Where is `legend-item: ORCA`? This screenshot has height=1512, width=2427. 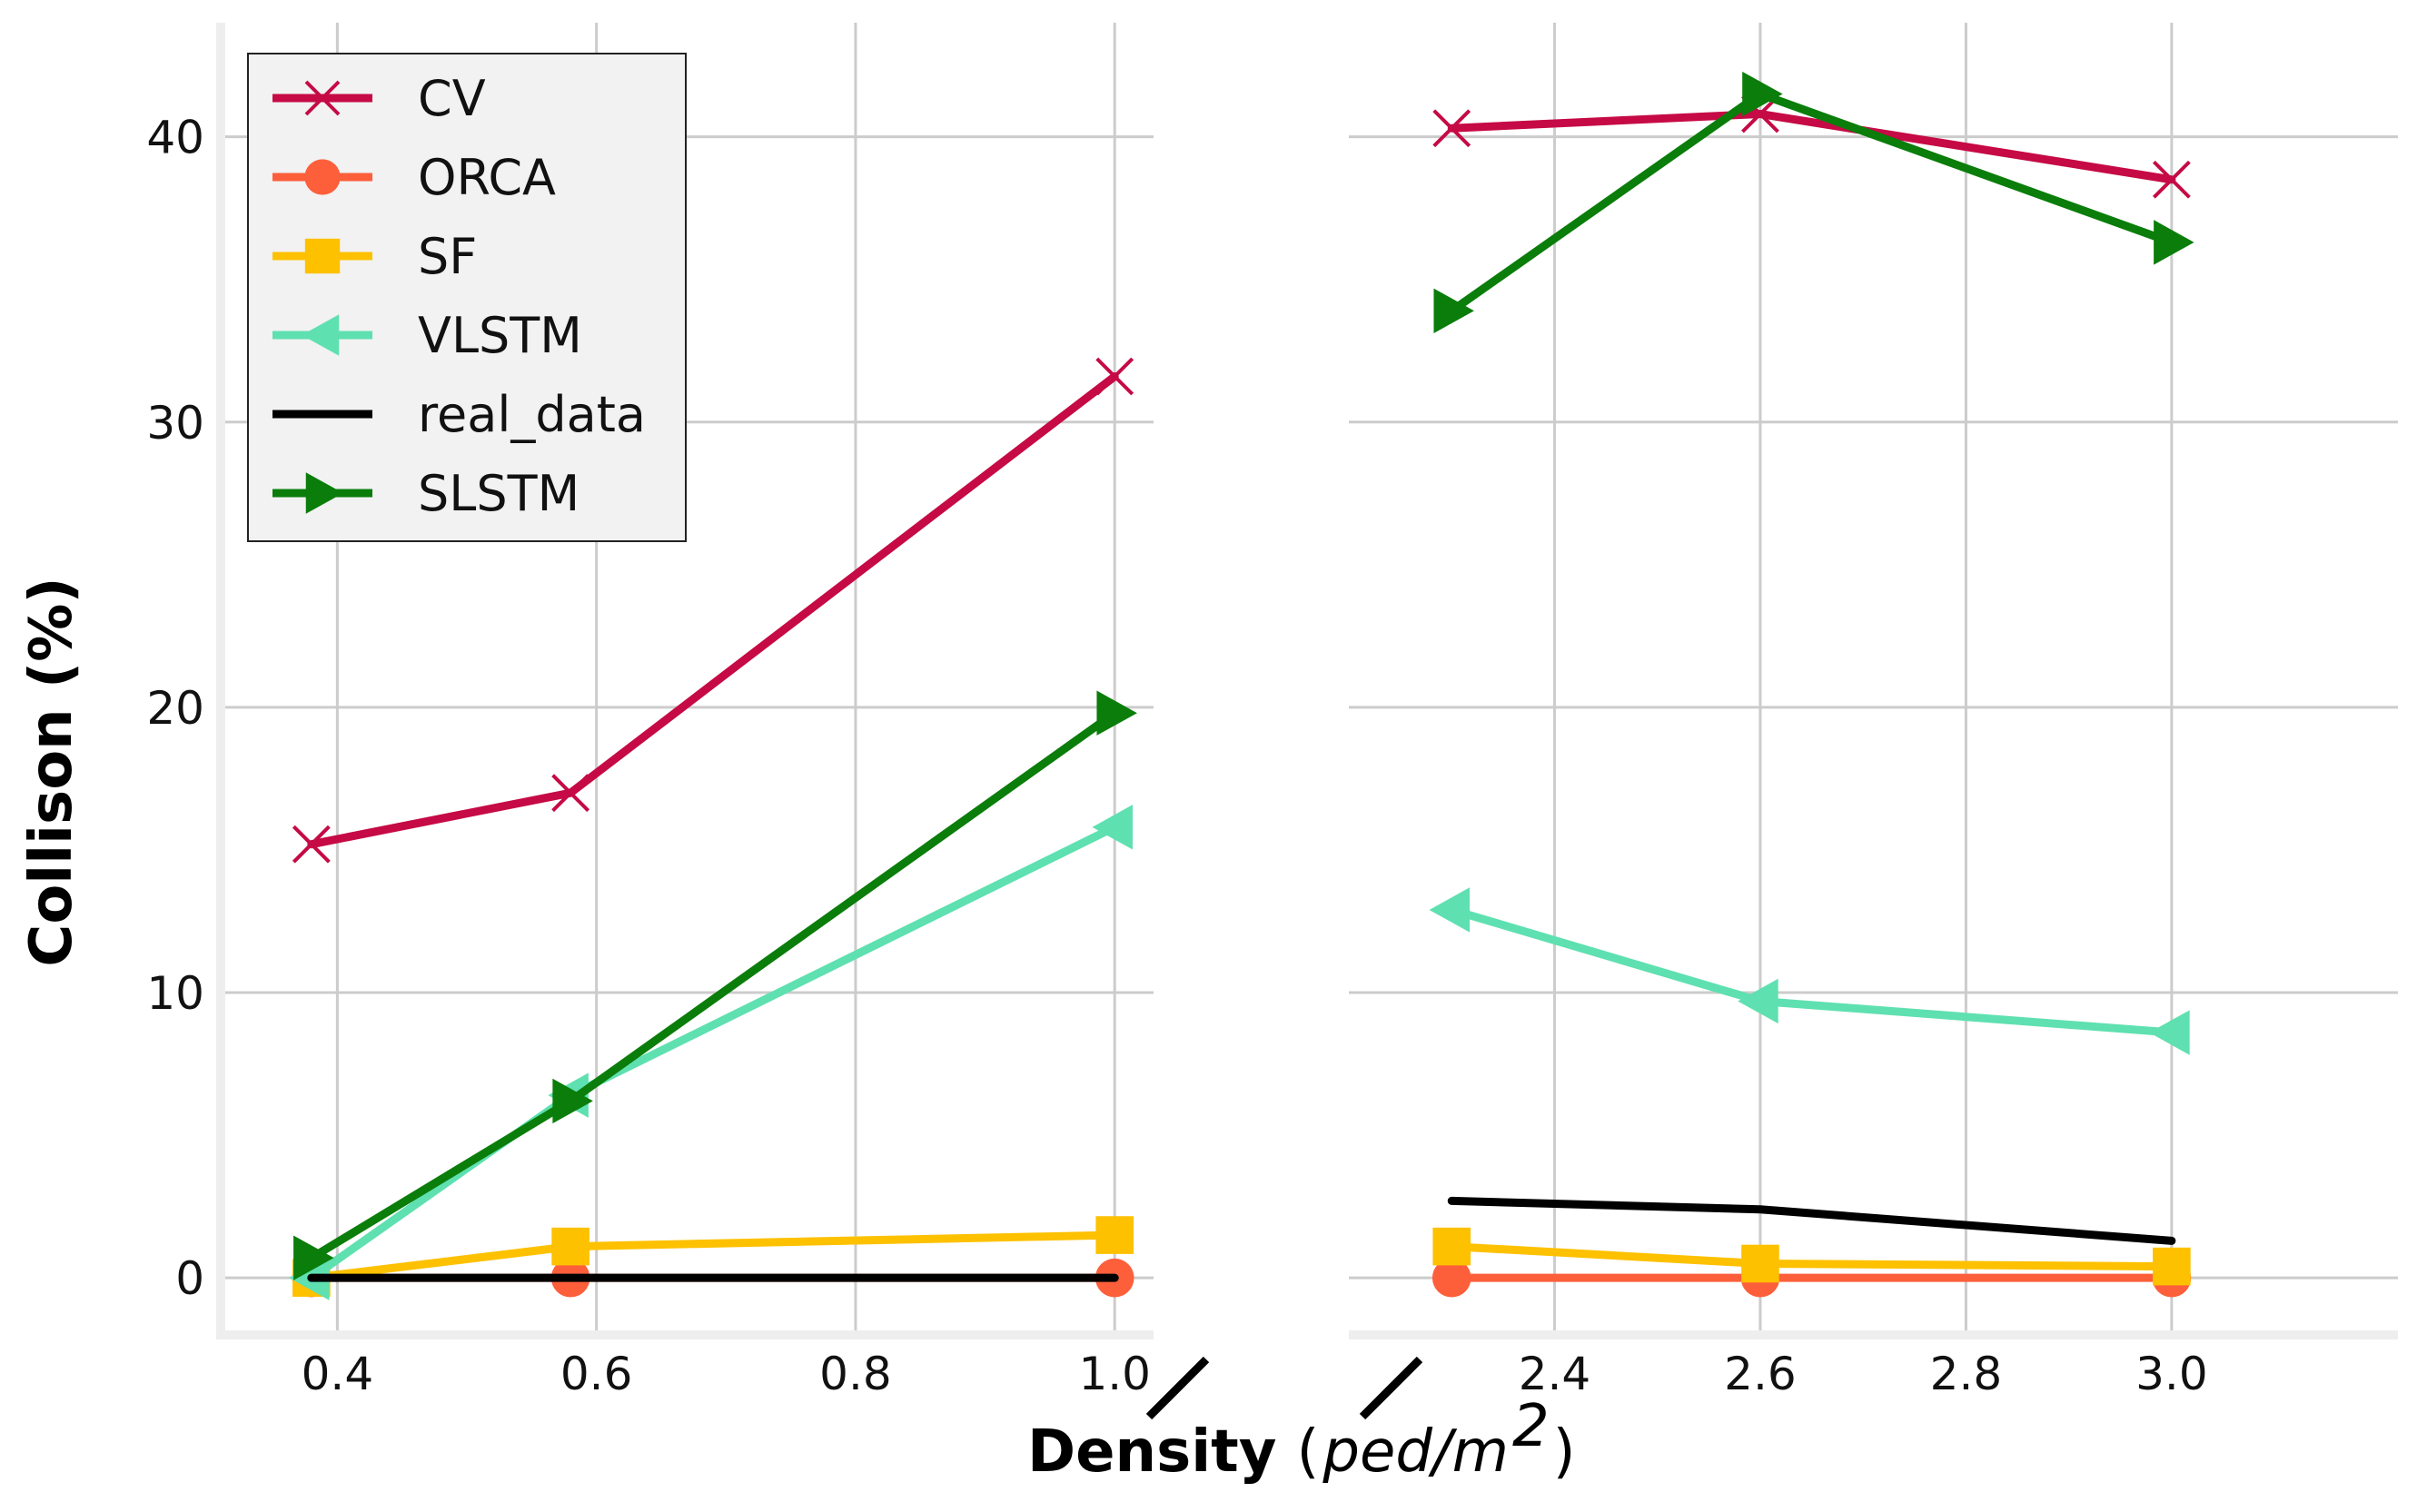 legend-item: ORCA is located at coordinates (414, 178).